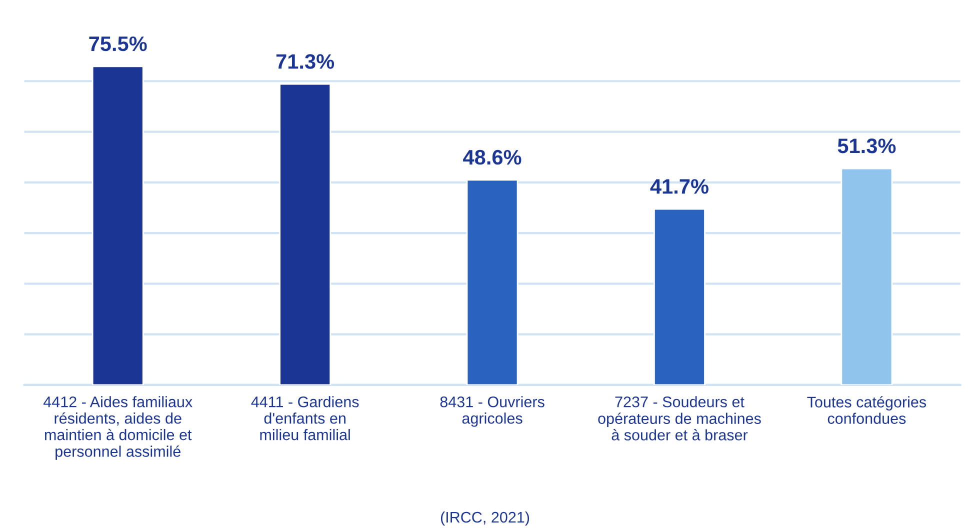 Image resolution: width=970 pixels, height=531 pixels. Describe the element at coordinates (117, 428) in the screenshot. I see `x-tick-label: 4412 - Aides familiaux résidents, aides de maintien à domicile et personnel assimilé` at that location.